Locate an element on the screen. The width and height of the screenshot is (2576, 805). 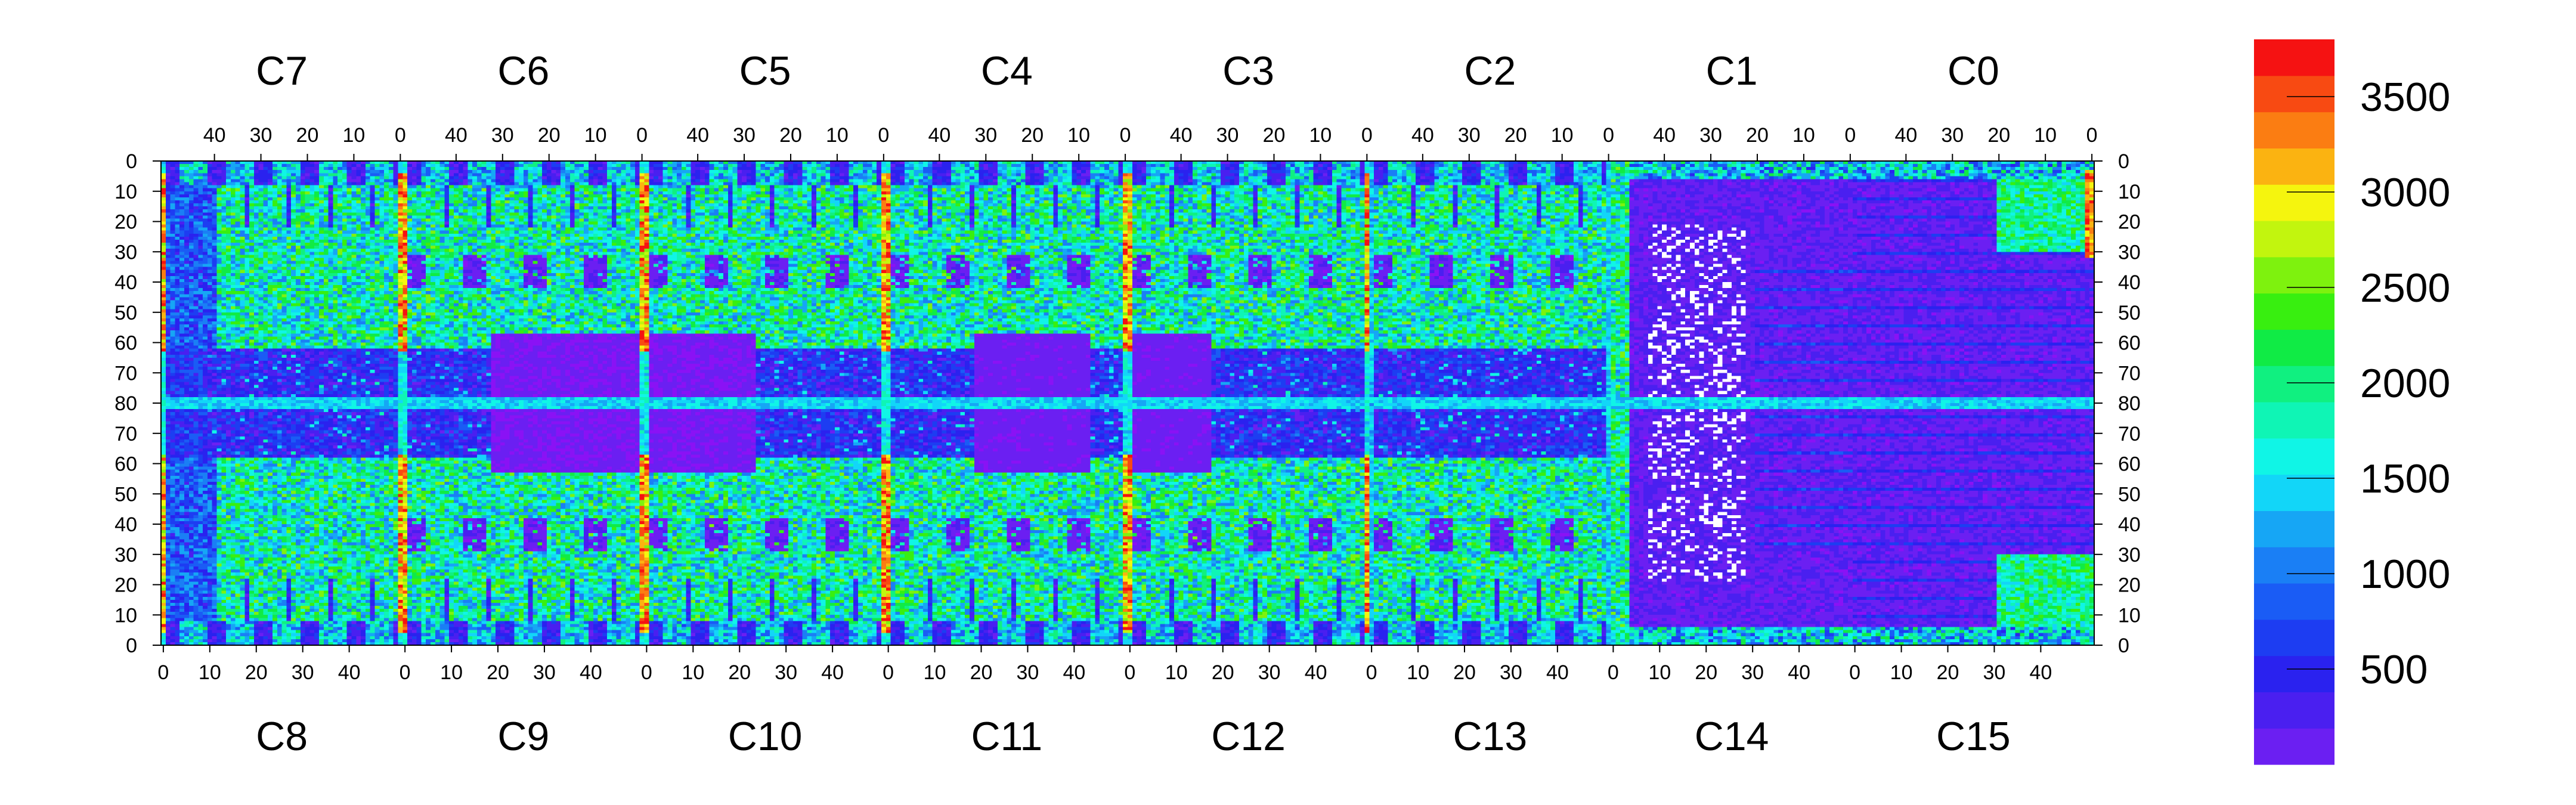
chip-label-top: C0 is located at coordinates (1974, 71).